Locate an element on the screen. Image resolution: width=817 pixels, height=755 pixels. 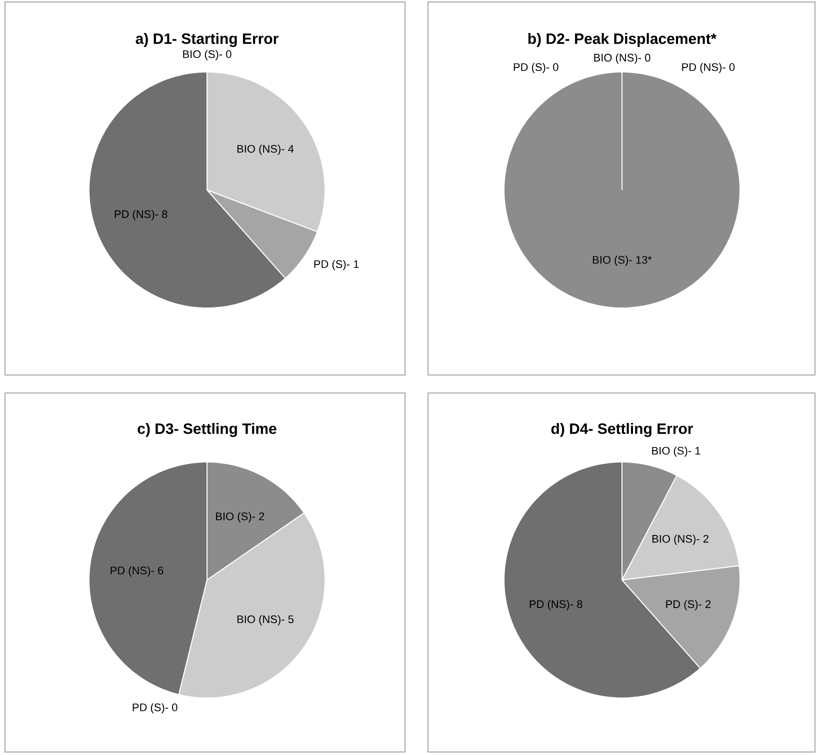
category-label: PD (NS)- is located at coordinates (704, 68).